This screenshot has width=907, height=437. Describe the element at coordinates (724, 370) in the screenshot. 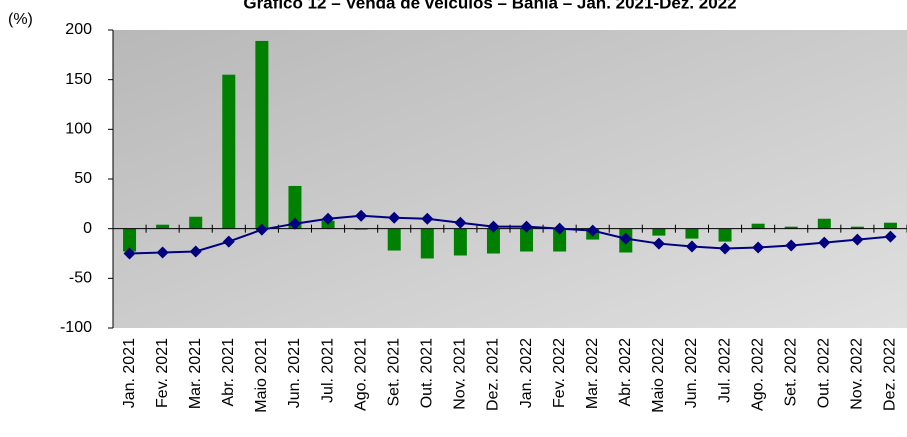

I see `x-tick-label: Jul. 2022` at that location.